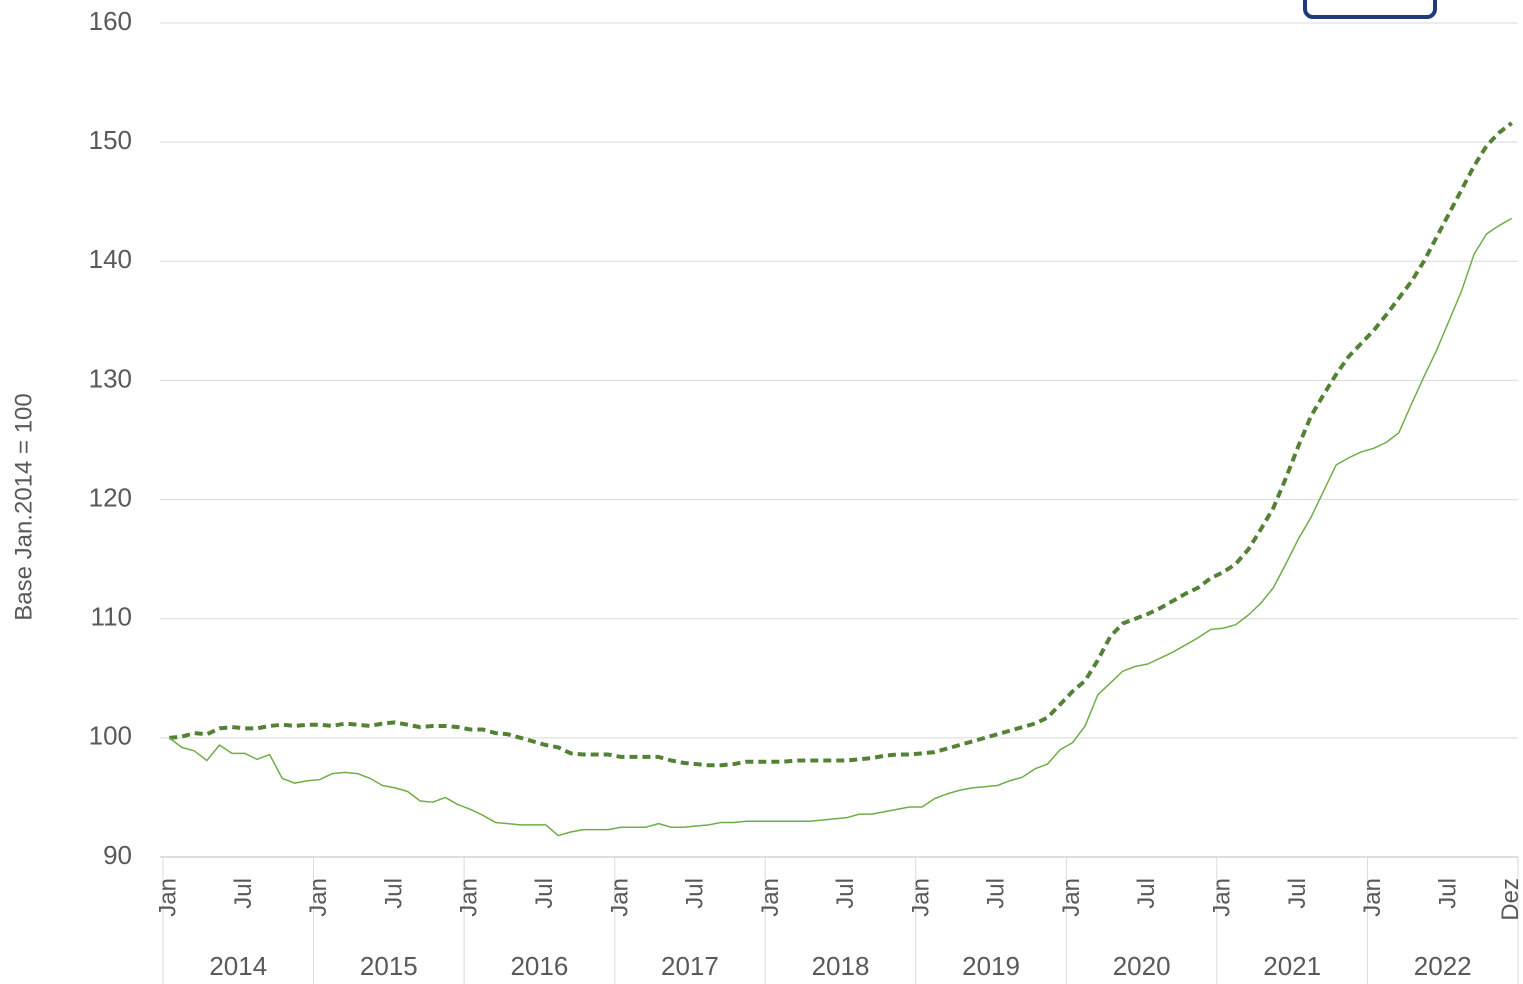 The width and height of the screenshot is (1523, 984). I want to click on y-tick-label: 100, so click(110, 736).